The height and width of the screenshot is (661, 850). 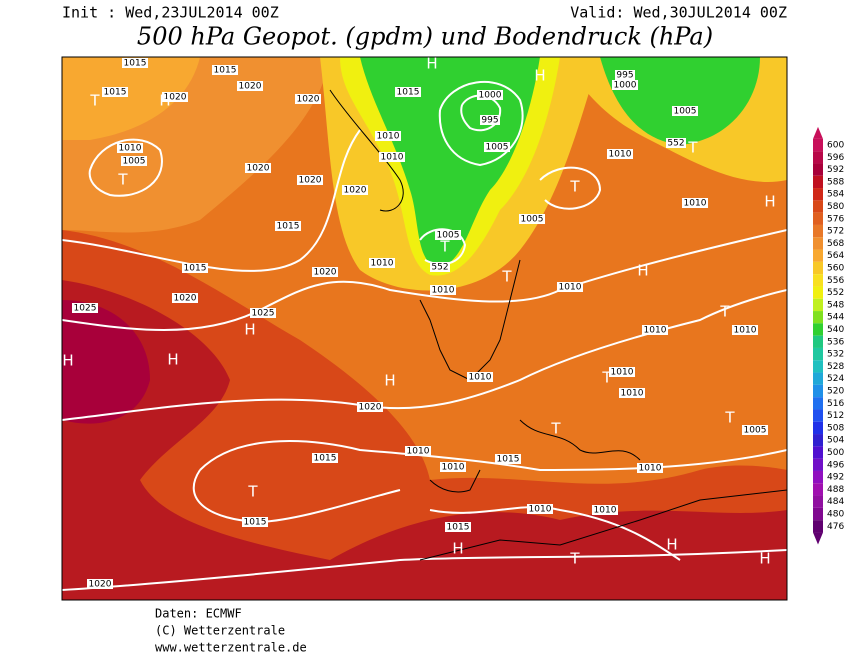 I want to click on colorbar-label: 580, so click(x=835, y=207).